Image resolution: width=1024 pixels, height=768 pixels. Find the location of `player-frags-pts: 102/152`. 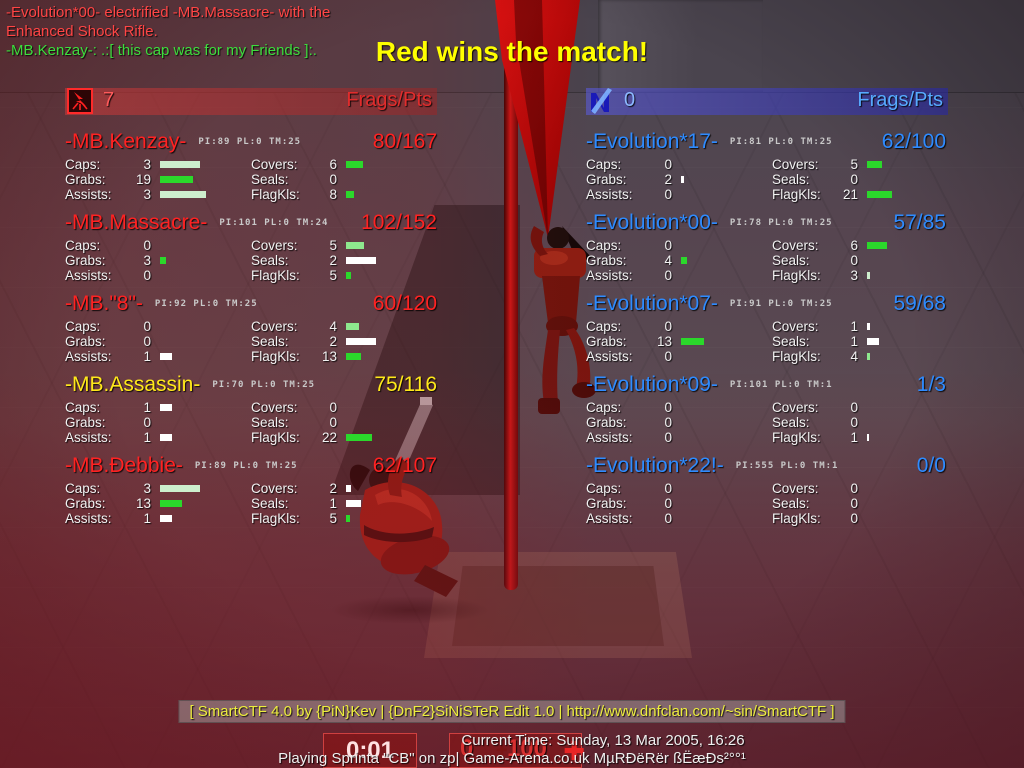

player-frags-pts: 102/152 is located at coordinates (399, 222).